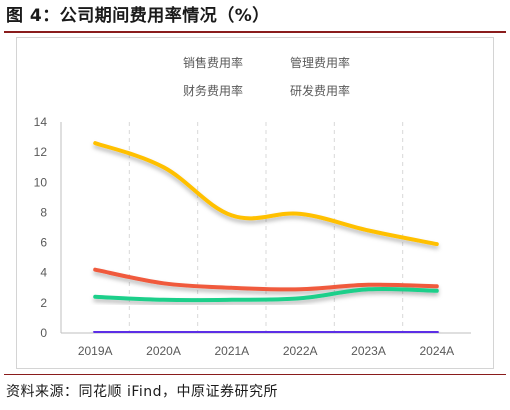  Describe the element at coordinates (300, 351) in the screenshot. I see `x-tick-label: 2022A` at that location.